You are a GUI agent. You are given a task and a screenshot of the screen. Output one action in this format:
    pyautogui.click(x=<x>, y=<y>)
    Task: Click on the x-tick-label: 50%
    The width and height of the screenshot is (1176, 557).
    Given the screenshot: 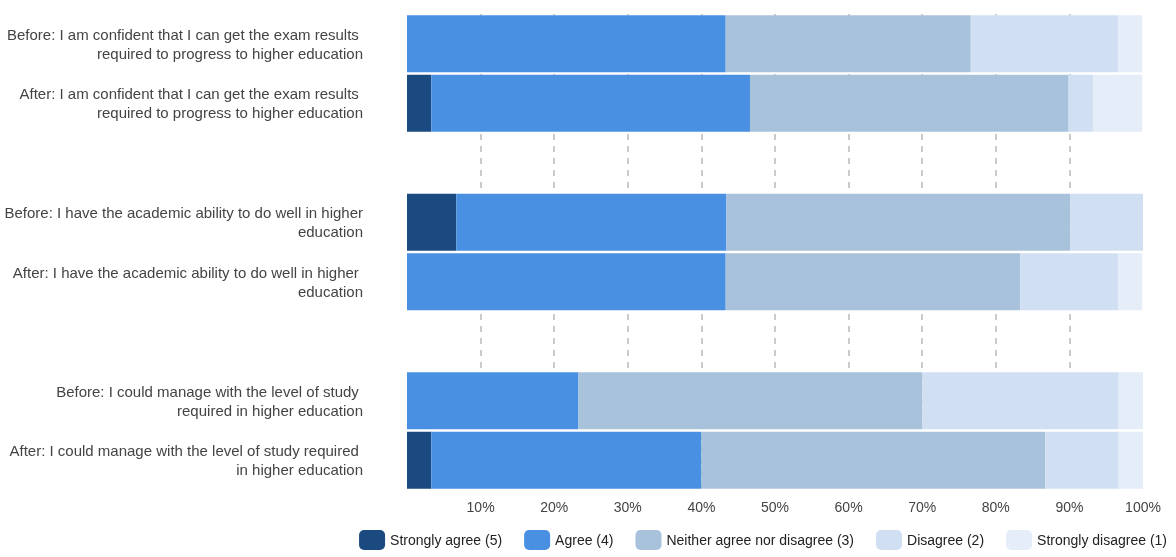 What is the action you would take?
    pyautogui.click(x=775, y=507)
    